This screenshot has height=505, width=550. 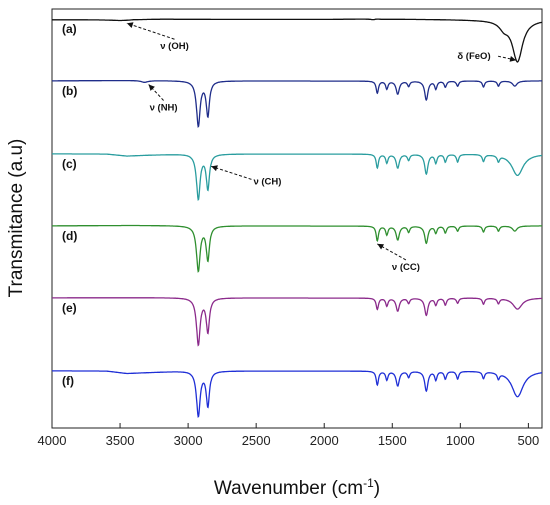 What do you see at coordinates (68, 381) in the screenshot?
I see `trace-label-f: (f)` at bounding box center [68, 381].